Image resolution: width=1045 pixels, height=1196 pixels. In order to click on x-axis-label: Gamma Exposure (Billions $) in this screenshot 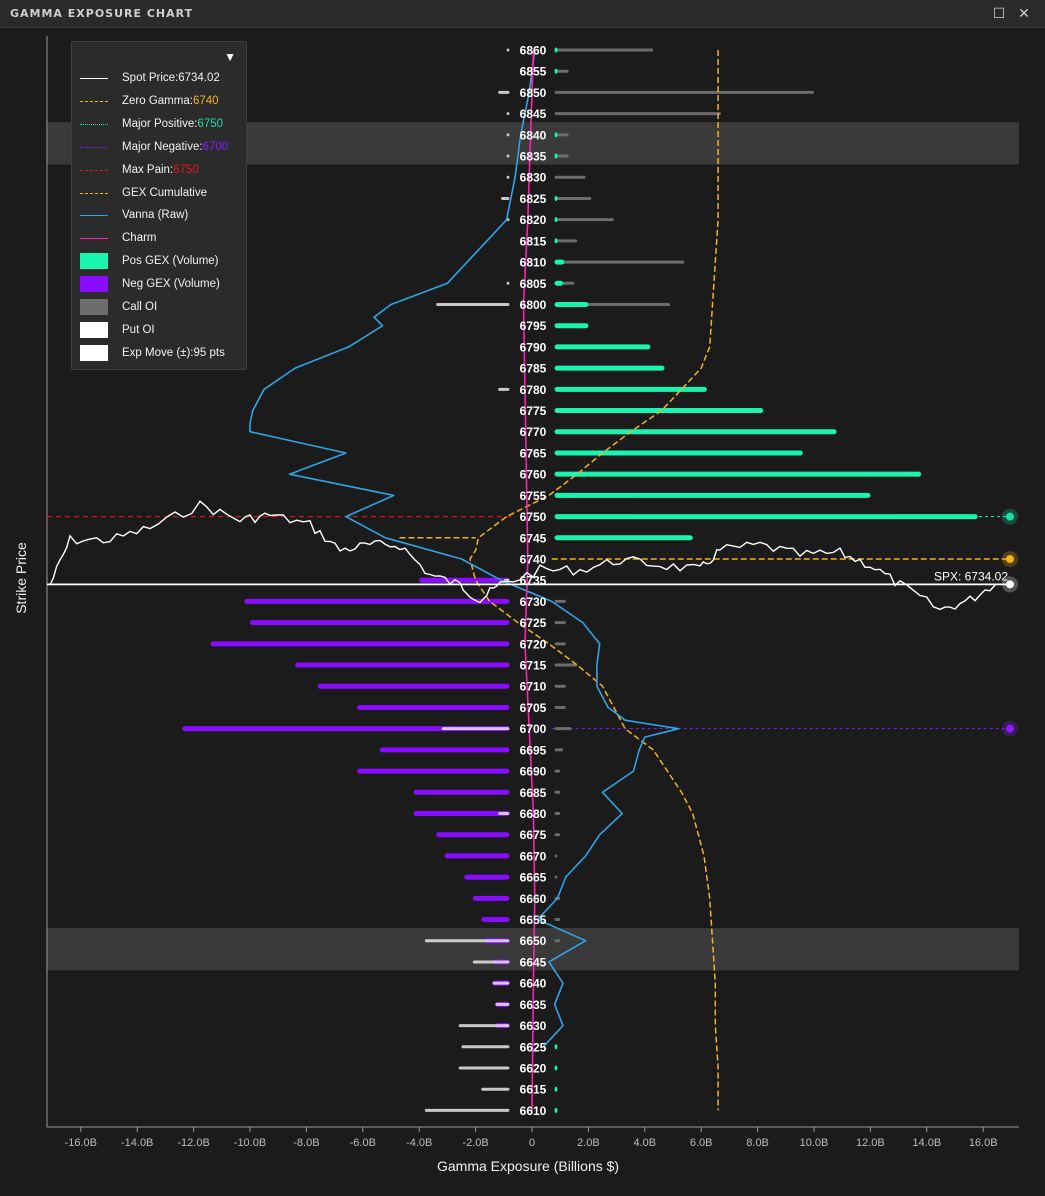, I will do `click(528, 1166)`.